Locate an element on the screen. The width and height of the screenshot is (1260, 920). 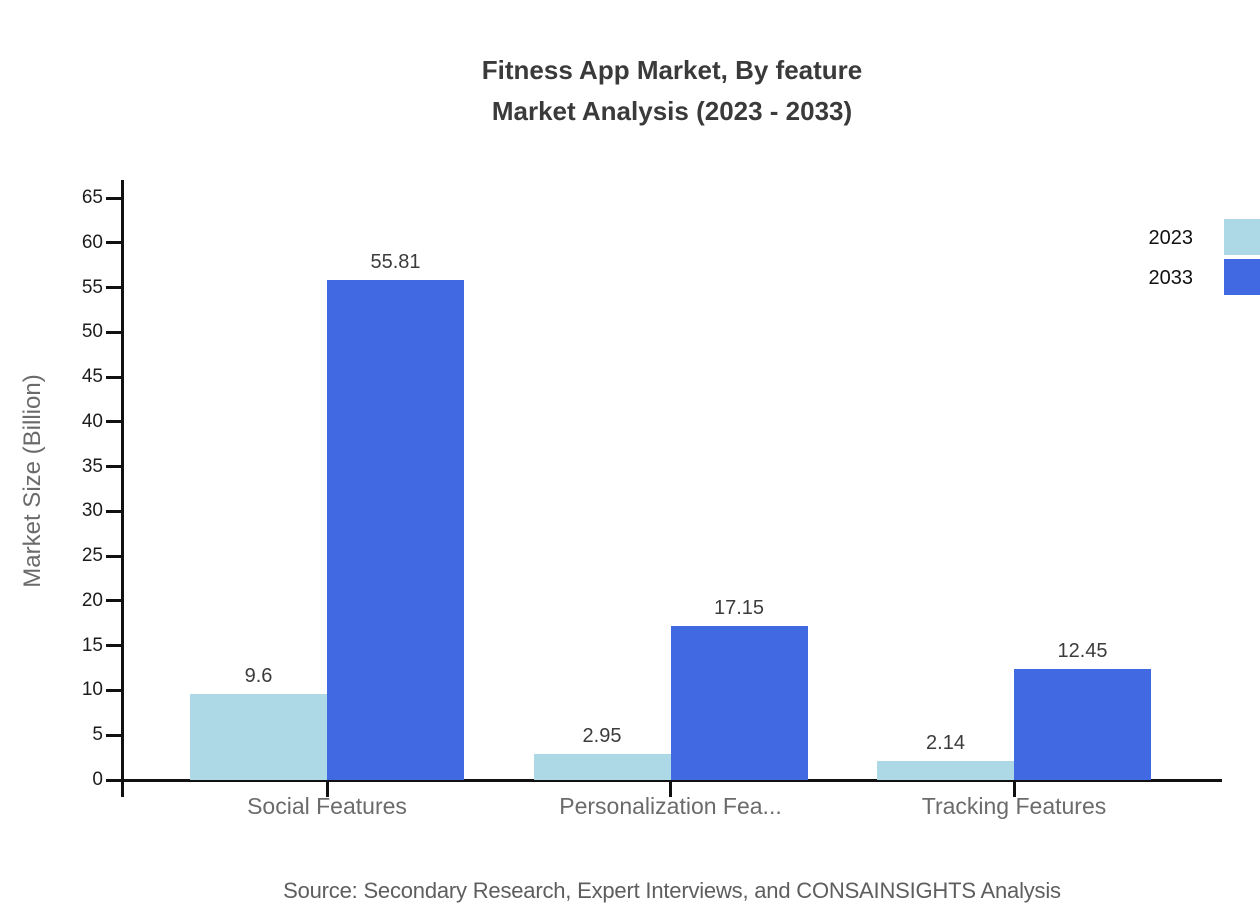
bar-2023-tracking-features is located at coordinates (945, 770).